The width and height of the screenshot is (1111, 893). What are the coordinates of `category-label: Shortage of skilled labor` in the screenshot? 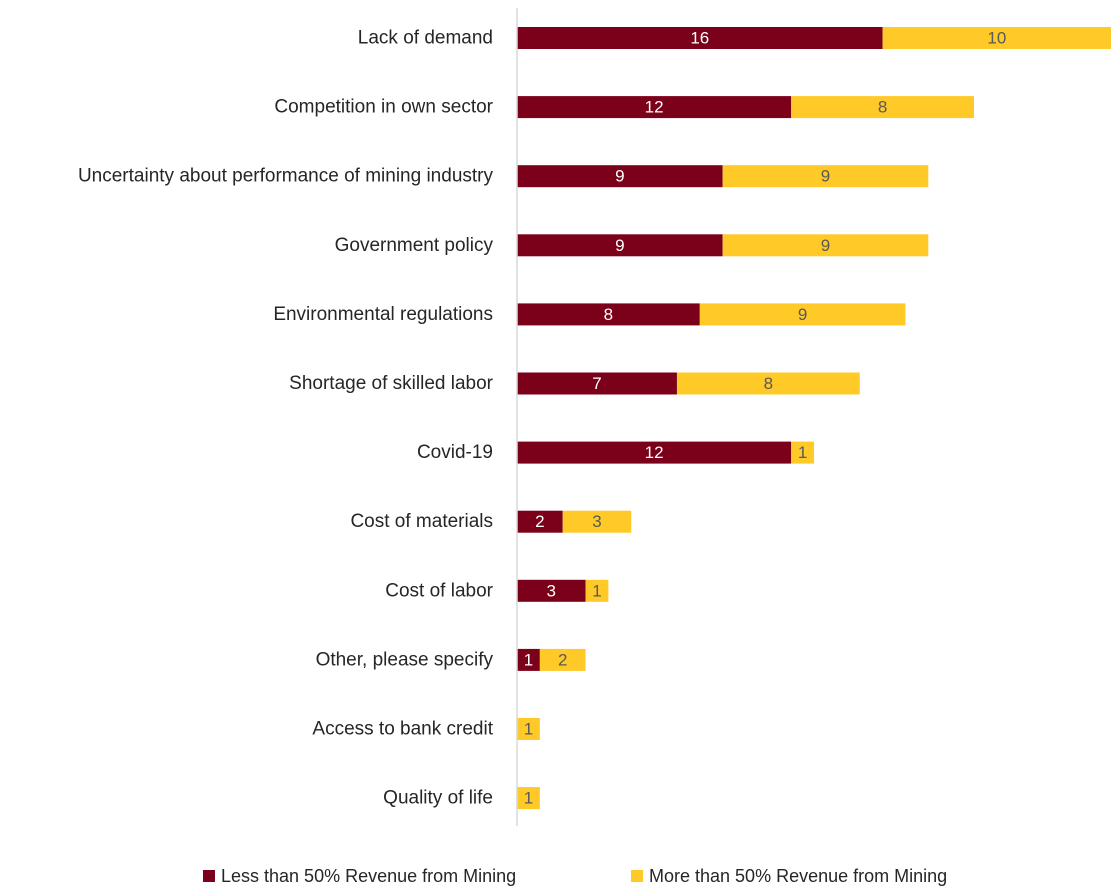 It's located at (391, 383).